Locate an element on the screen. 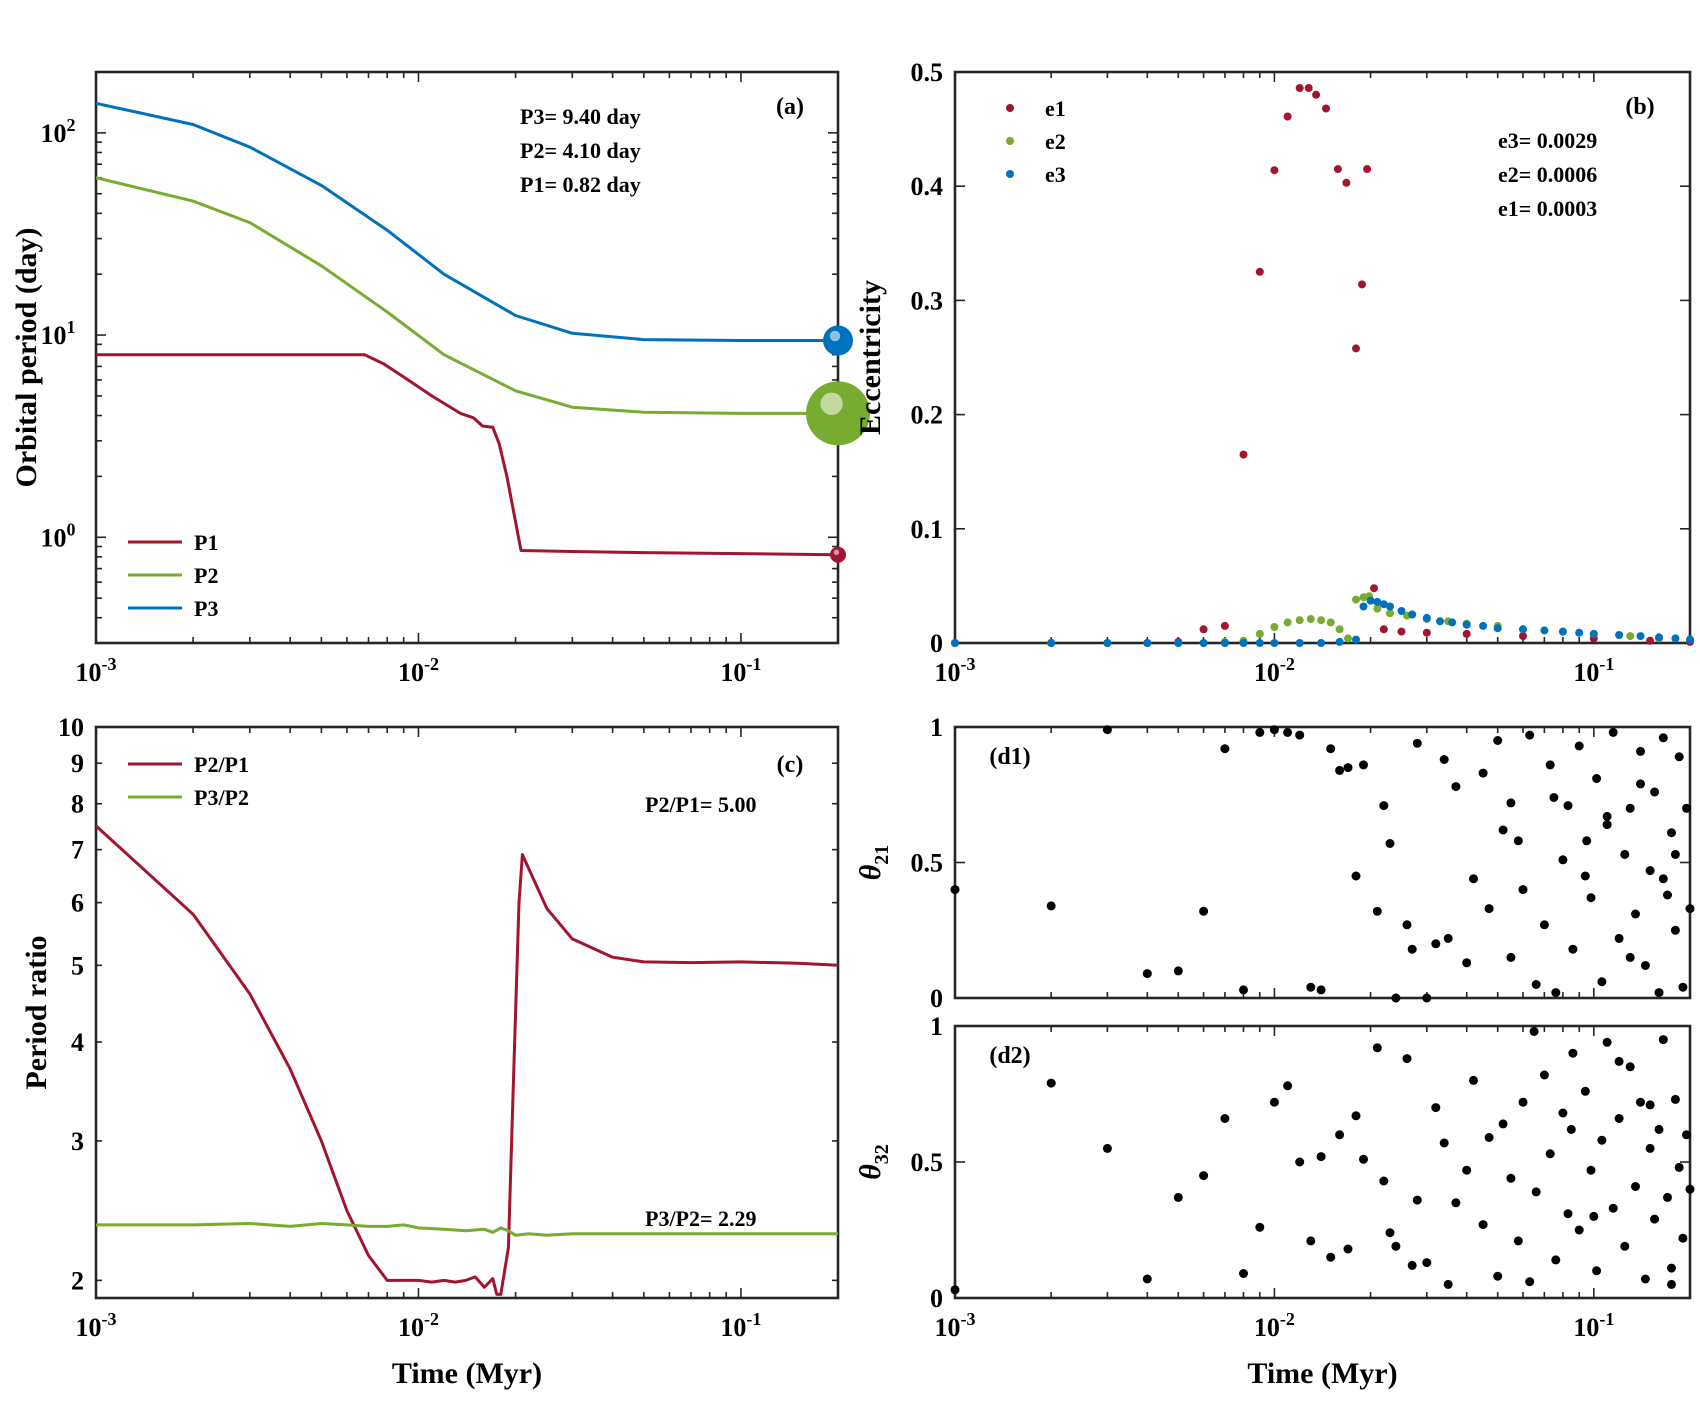 The height and width of the screenshot is (1418, 1700). panel-label: (d1) is located at coordinates (1009, 757).